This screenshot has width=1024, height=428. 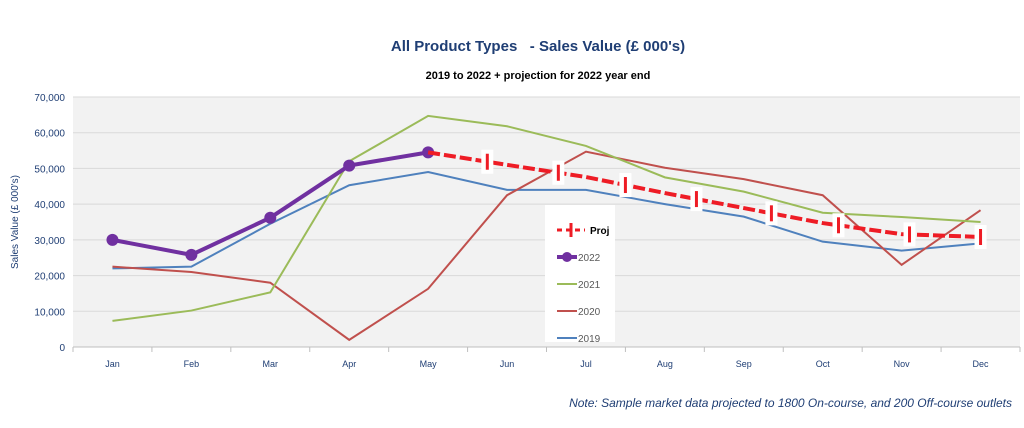 I want to click on x-tick-label: May, so click(x=429, y=364).